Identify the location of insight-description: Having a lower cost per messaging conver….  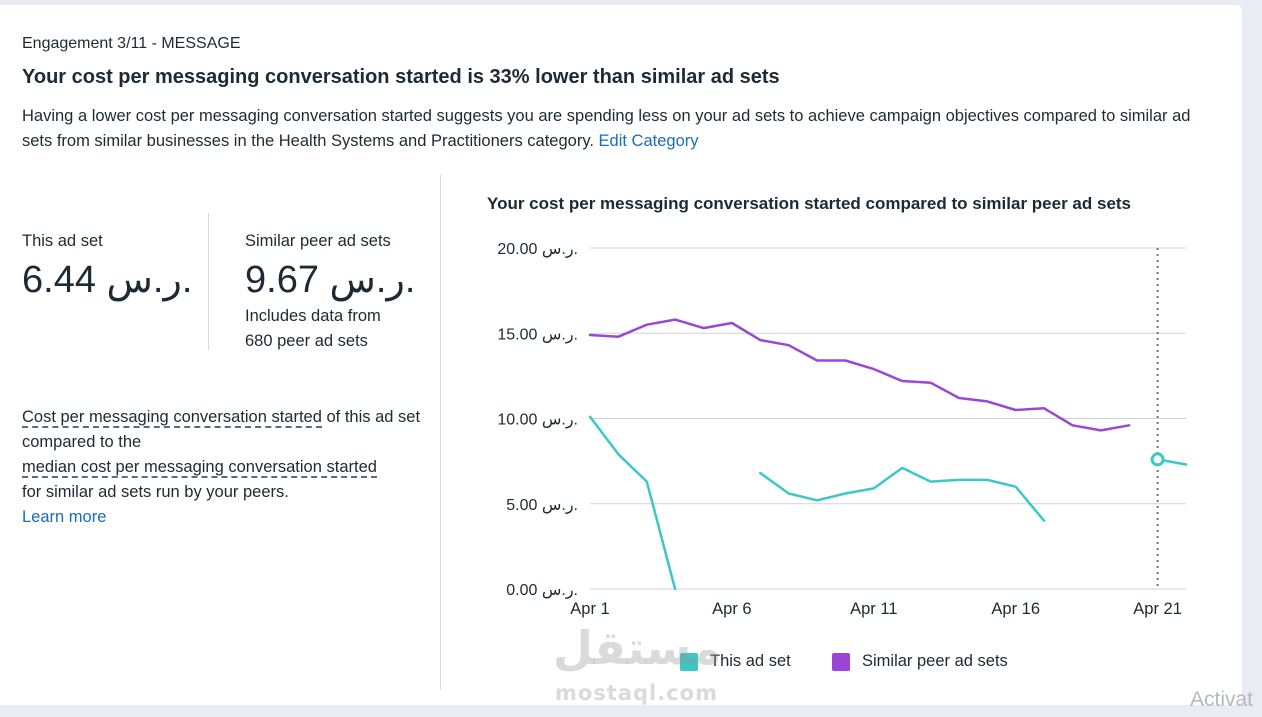
(612, 129).